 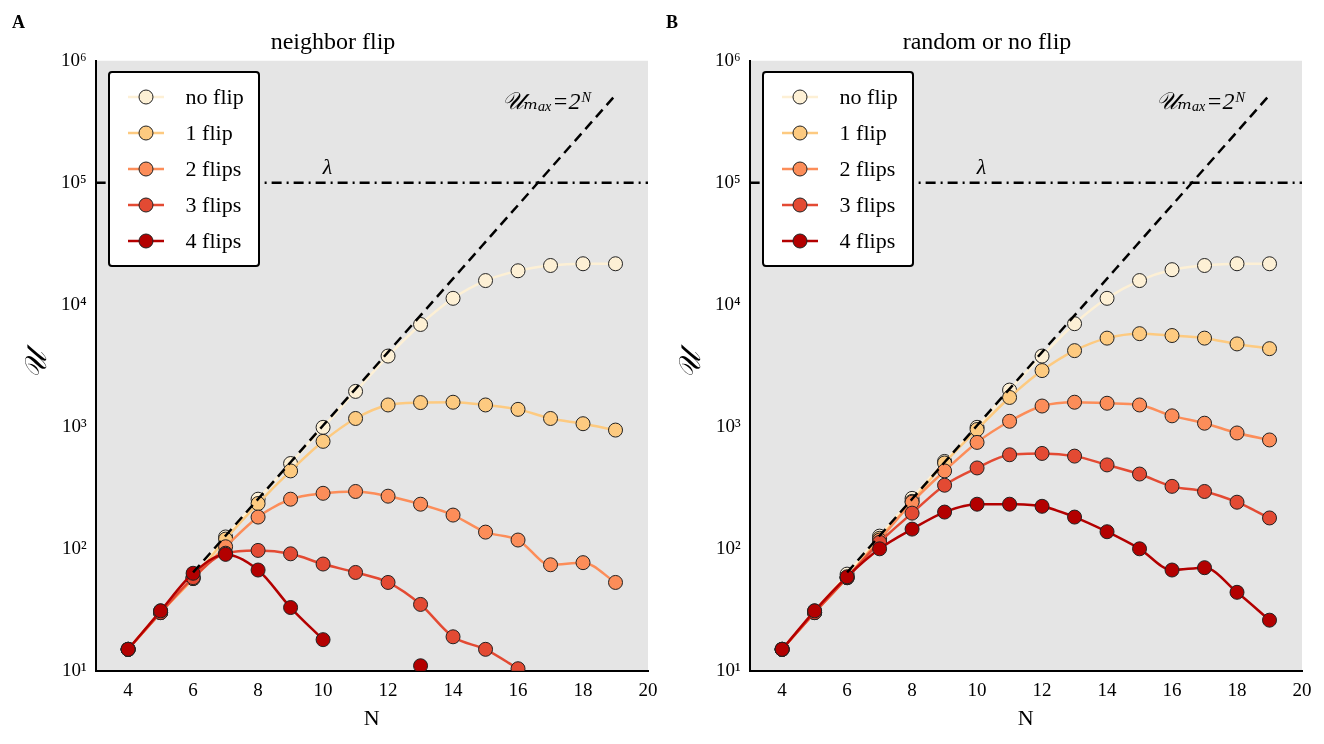 I want to click on legend-label: 2 flips, so click(x=867, y=168).